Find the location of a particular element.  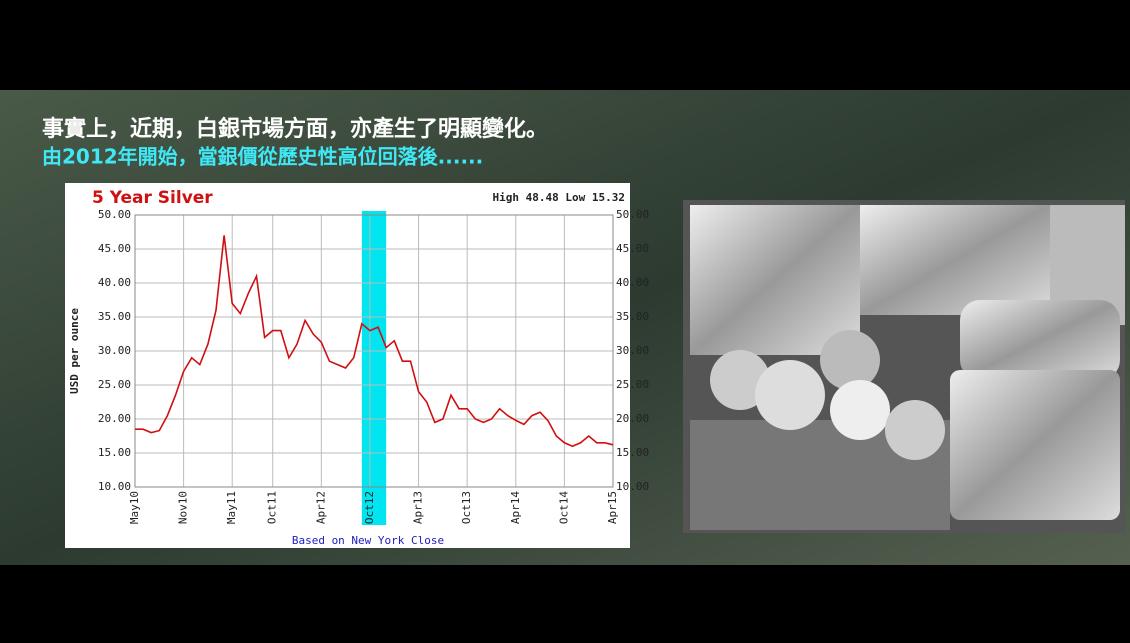

y-tick-label: 25.00 is located at coordinates (114, 384).